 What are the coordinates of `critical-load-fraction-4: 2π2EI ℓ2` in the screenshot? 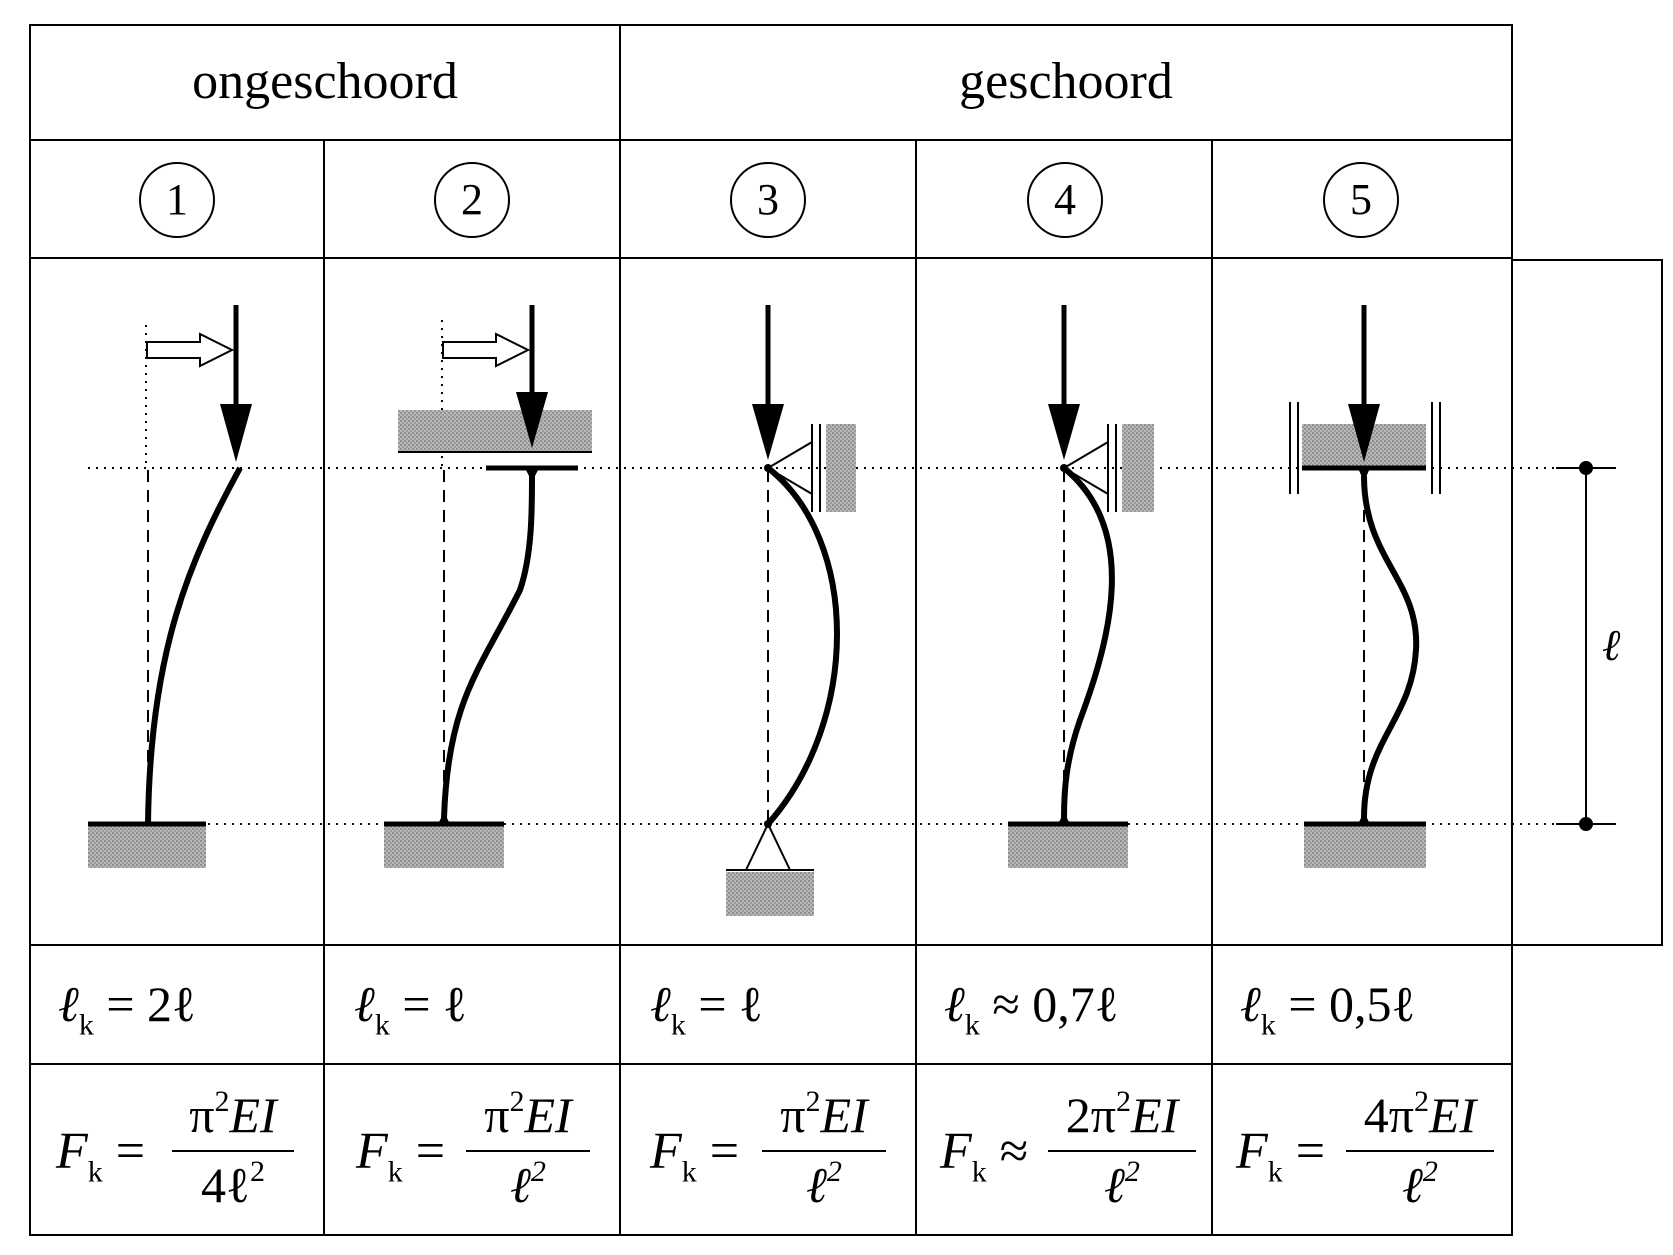 It's located at (1122, 1148).